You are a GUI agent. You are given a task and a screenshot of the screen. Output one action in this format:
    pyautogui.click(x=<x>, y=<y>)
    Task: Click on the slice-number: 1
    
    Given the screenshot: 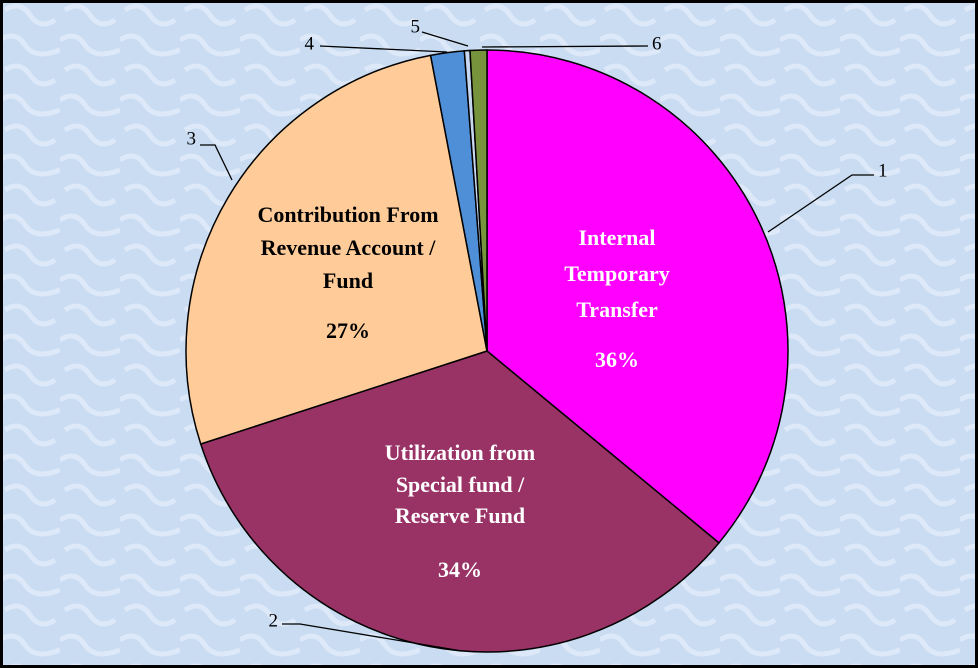 What is the action you would take?
    pyautogui.click(x=883, y=170)
    